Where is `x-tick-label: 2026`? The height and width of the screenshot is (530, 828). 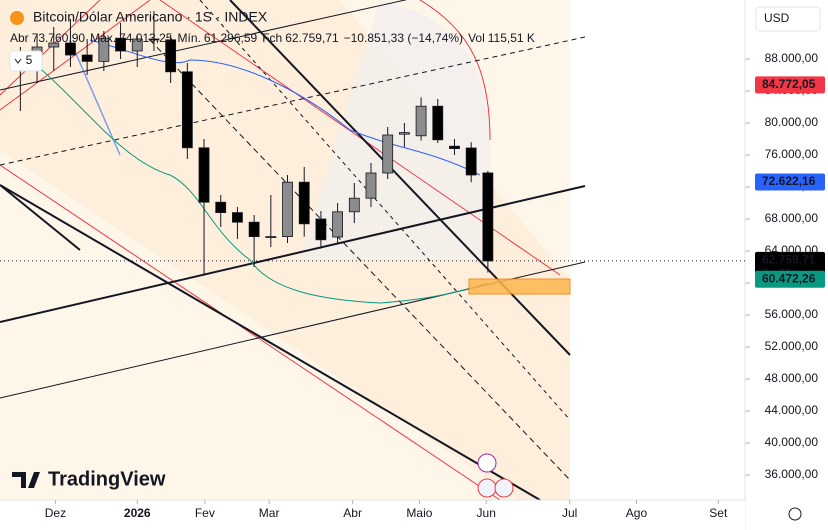
x-tick-label: 2026 is located at coordinates (137, 513).